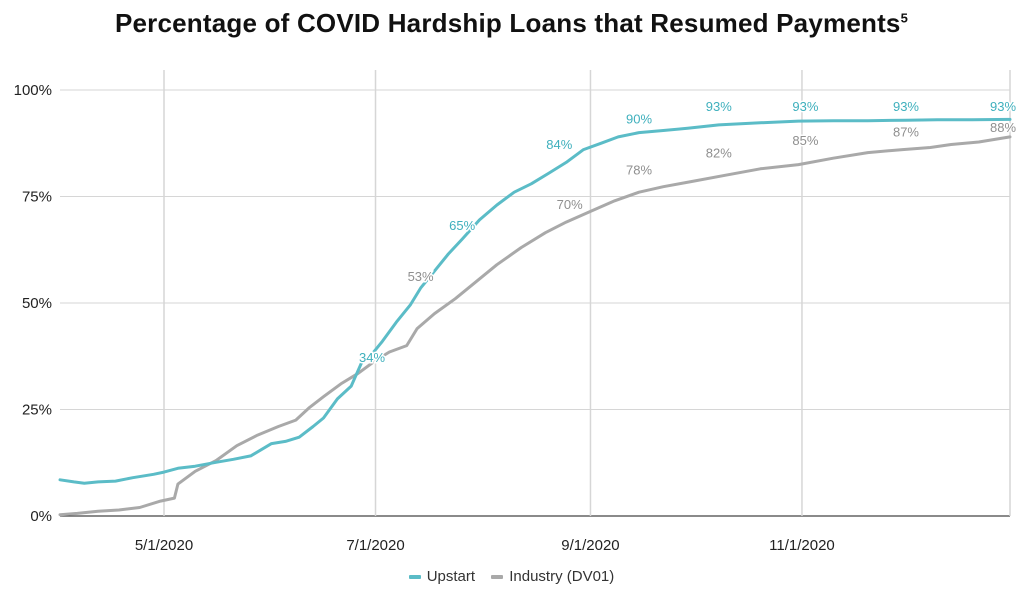 This screenshot has height=603, width=1023. Describe the element at coordinates (590, 545) in the screenshot. I see `x-tick-label: 9/1/2020` at that location.